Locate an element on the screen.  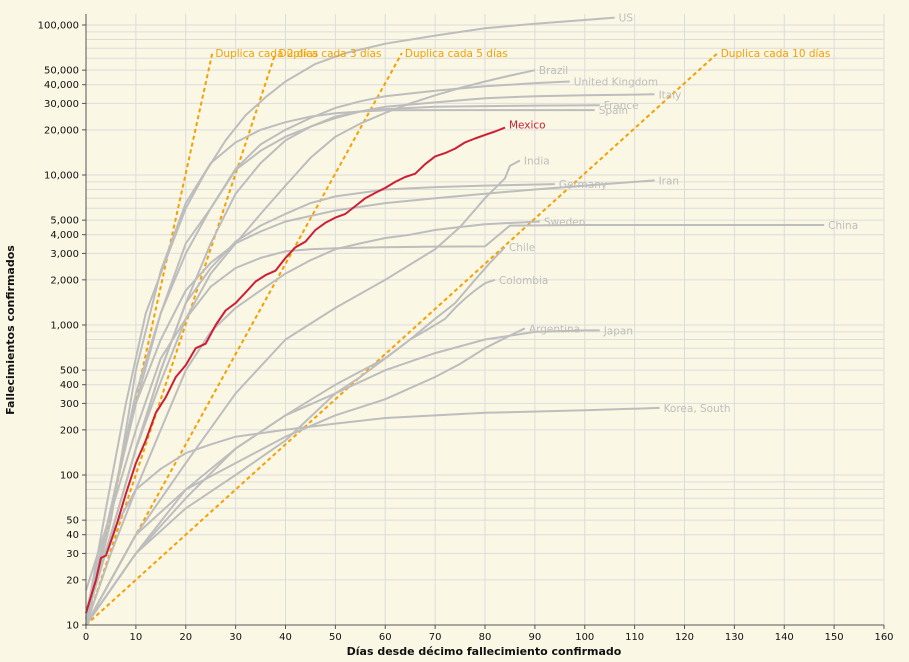
country-label: Spain is located at coordinates (613, 111).